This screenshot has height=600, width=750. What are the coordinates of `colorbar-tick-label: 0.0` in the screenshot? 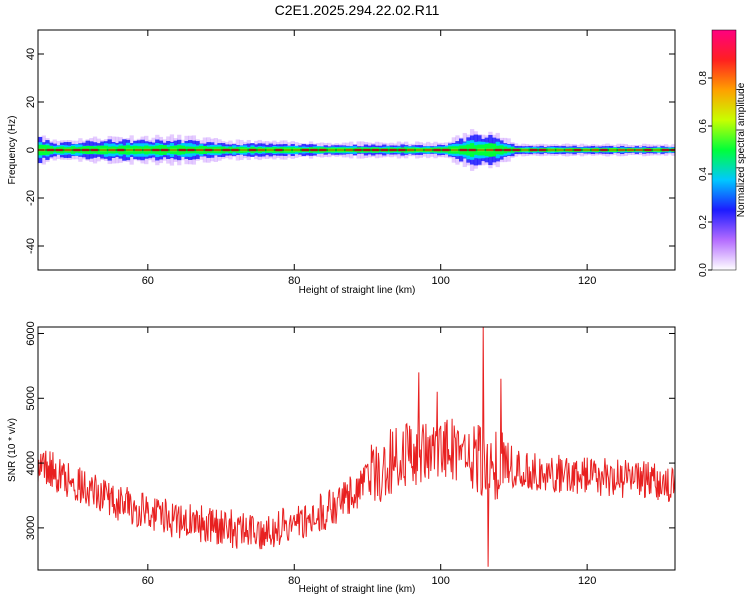 It's located at (703, 270).